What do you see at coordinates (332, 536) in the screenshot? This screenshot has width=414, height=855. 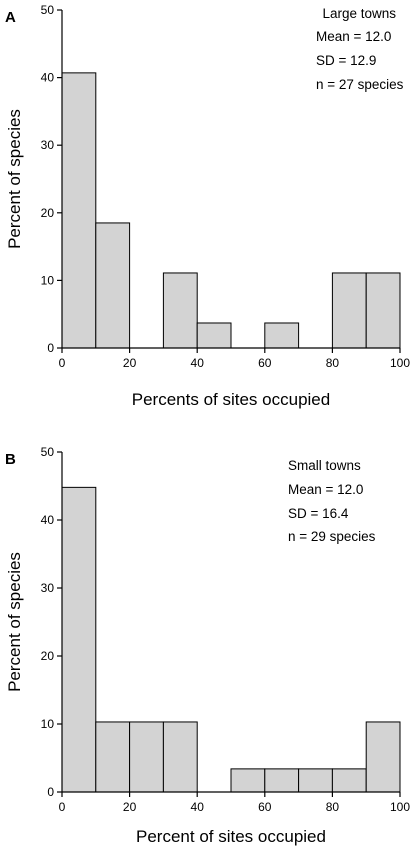 I see `stats-annotation: n = 29 species` at bounding box center [332, 536].